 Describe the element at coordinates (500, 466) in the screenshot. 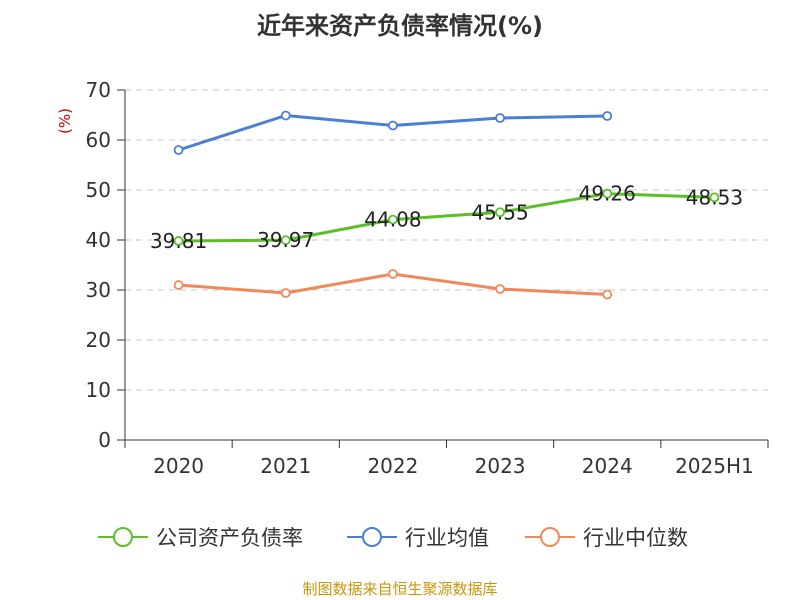

I see `x-tick-label: 2023` at that location.